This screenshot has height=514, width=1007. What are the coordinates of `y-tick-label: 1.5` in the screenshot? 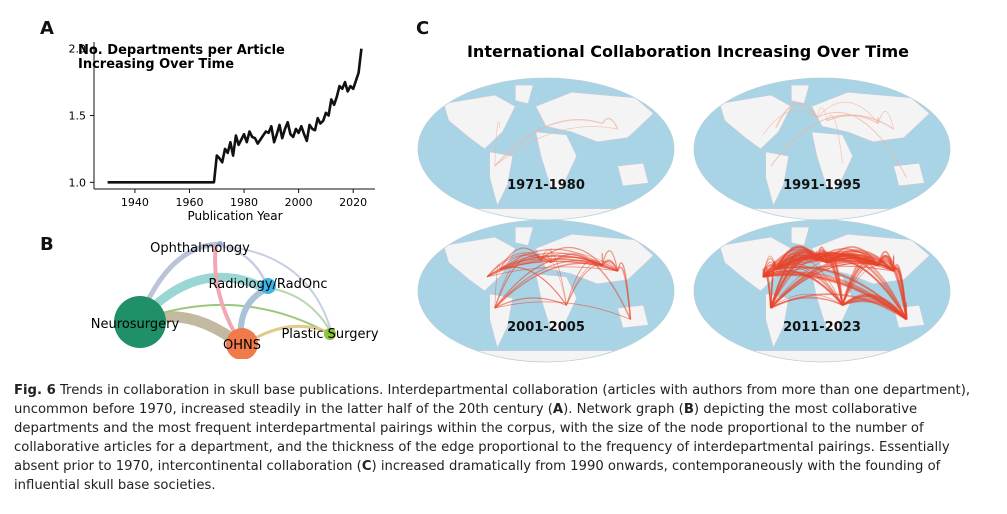 It's located at (78, 116).